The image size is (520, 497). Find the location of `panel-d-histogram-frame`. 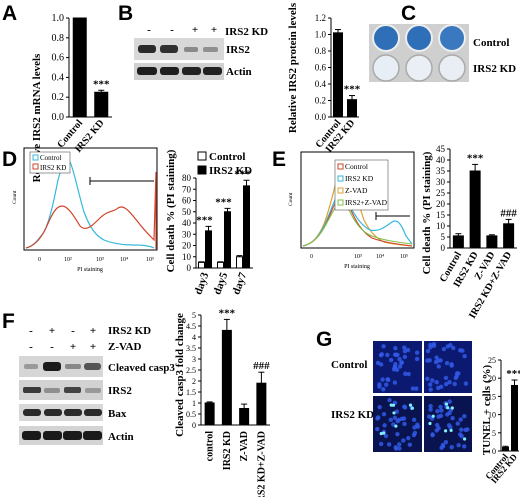

panel-d-histogram-frame is located at coordinates (90, 199).